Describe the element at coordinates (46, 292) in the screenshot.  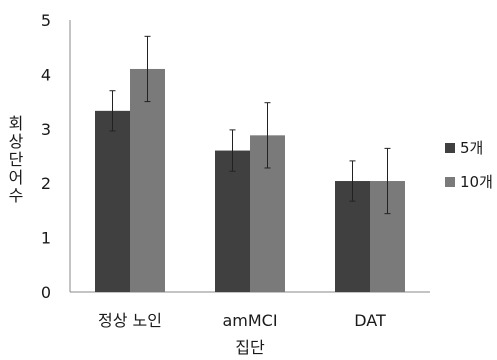
I see `y-tick-label: 0` at that location.